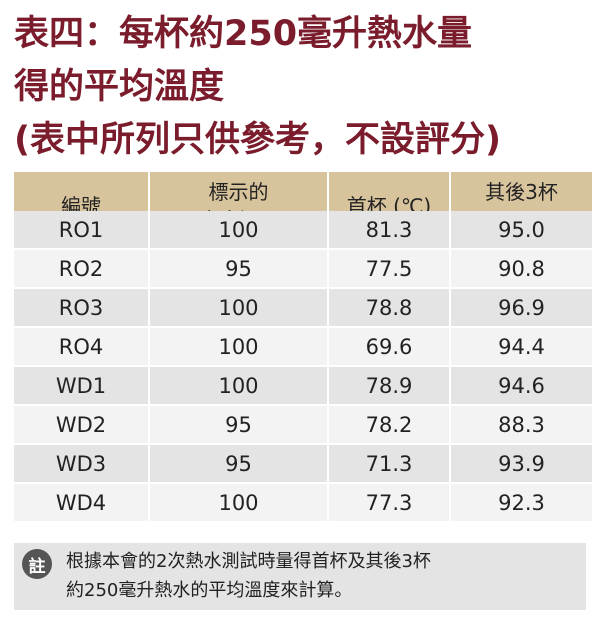 The image size is (600, 621). What do you see at coordinates (257, 140) in the screenshot?
I see `title-line: (表中所列只供參考，不設評分)` at bounding box center [257, 140].